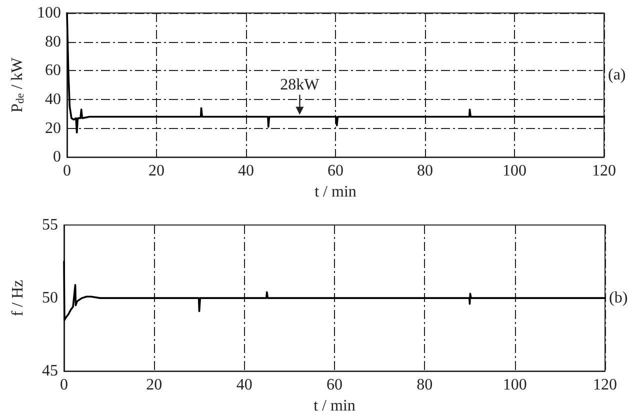  What do you see at coordinates (334, 290) in the screenshot?
I see `line-series` at bounding box center [334, 290].